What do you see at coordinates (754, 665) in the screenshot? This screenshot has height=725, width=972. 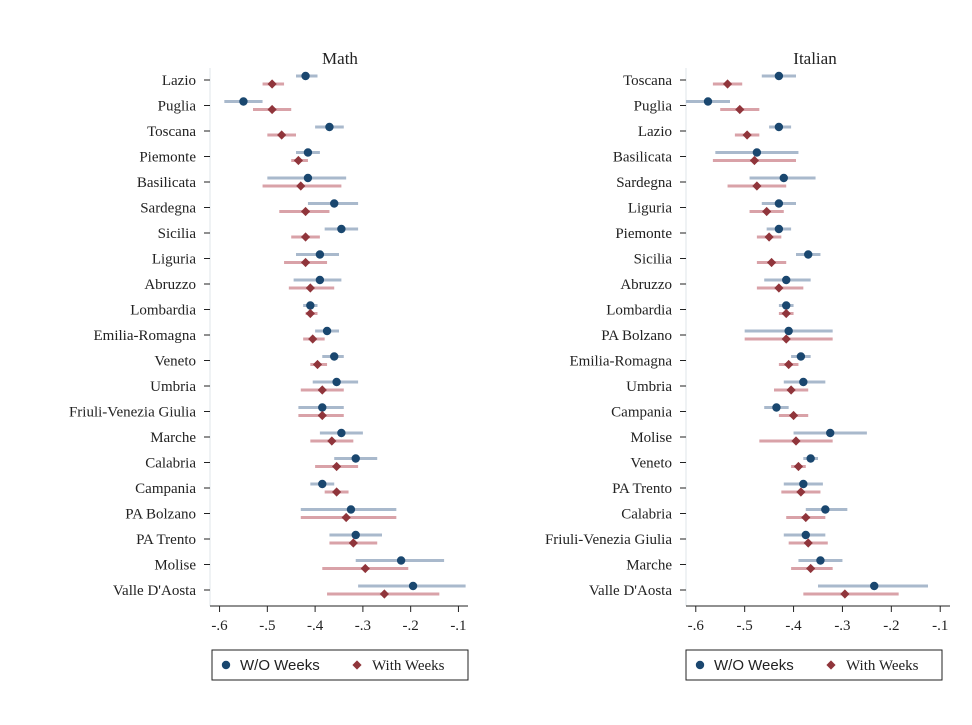 I see `legend-label: W/O Weeks` at bounding box center [754, 665].